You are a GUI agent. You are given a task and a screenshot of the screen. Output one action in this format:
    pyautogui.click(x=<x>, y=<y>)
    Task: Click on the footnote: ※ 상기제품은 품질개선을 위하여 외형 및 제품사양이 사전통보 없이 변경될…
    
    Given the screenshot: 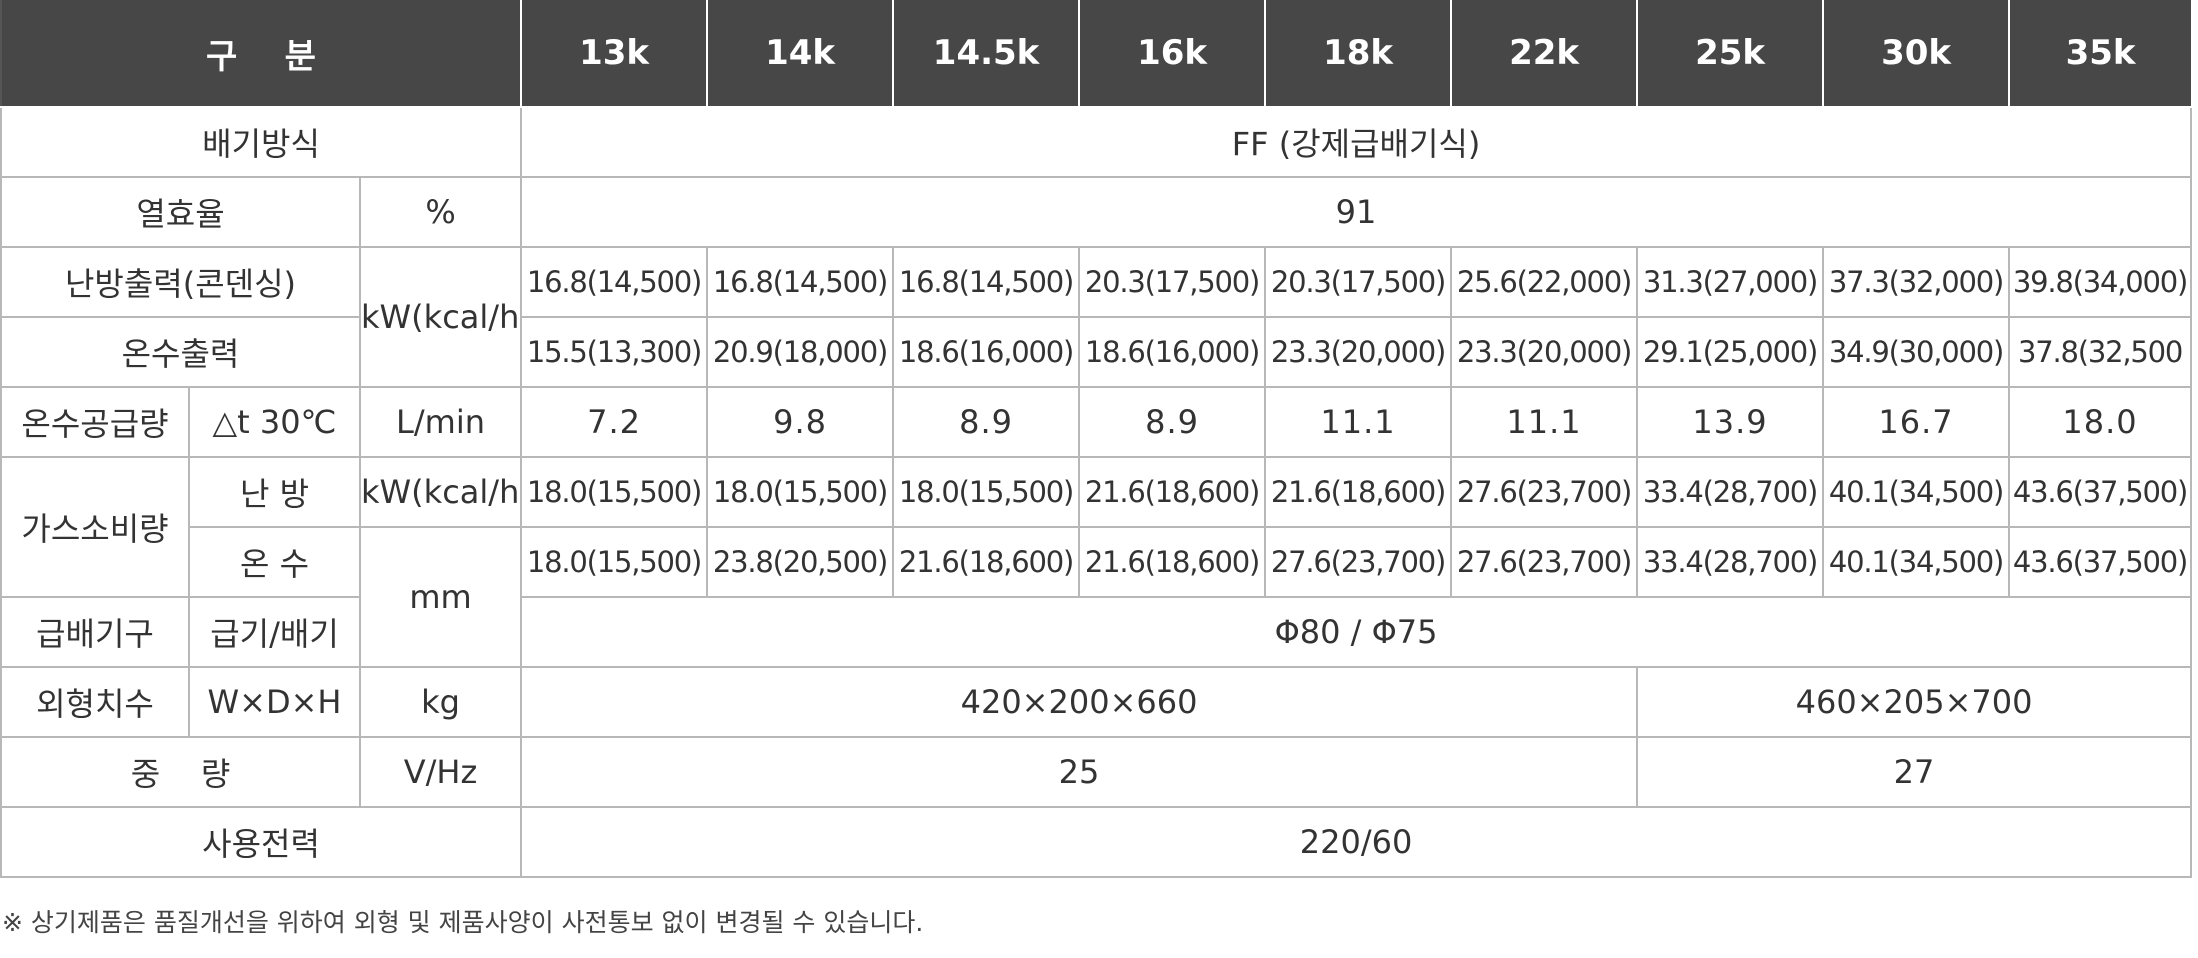 What is the action you would take?
    pyautogui.click(x=463, y=922)
    